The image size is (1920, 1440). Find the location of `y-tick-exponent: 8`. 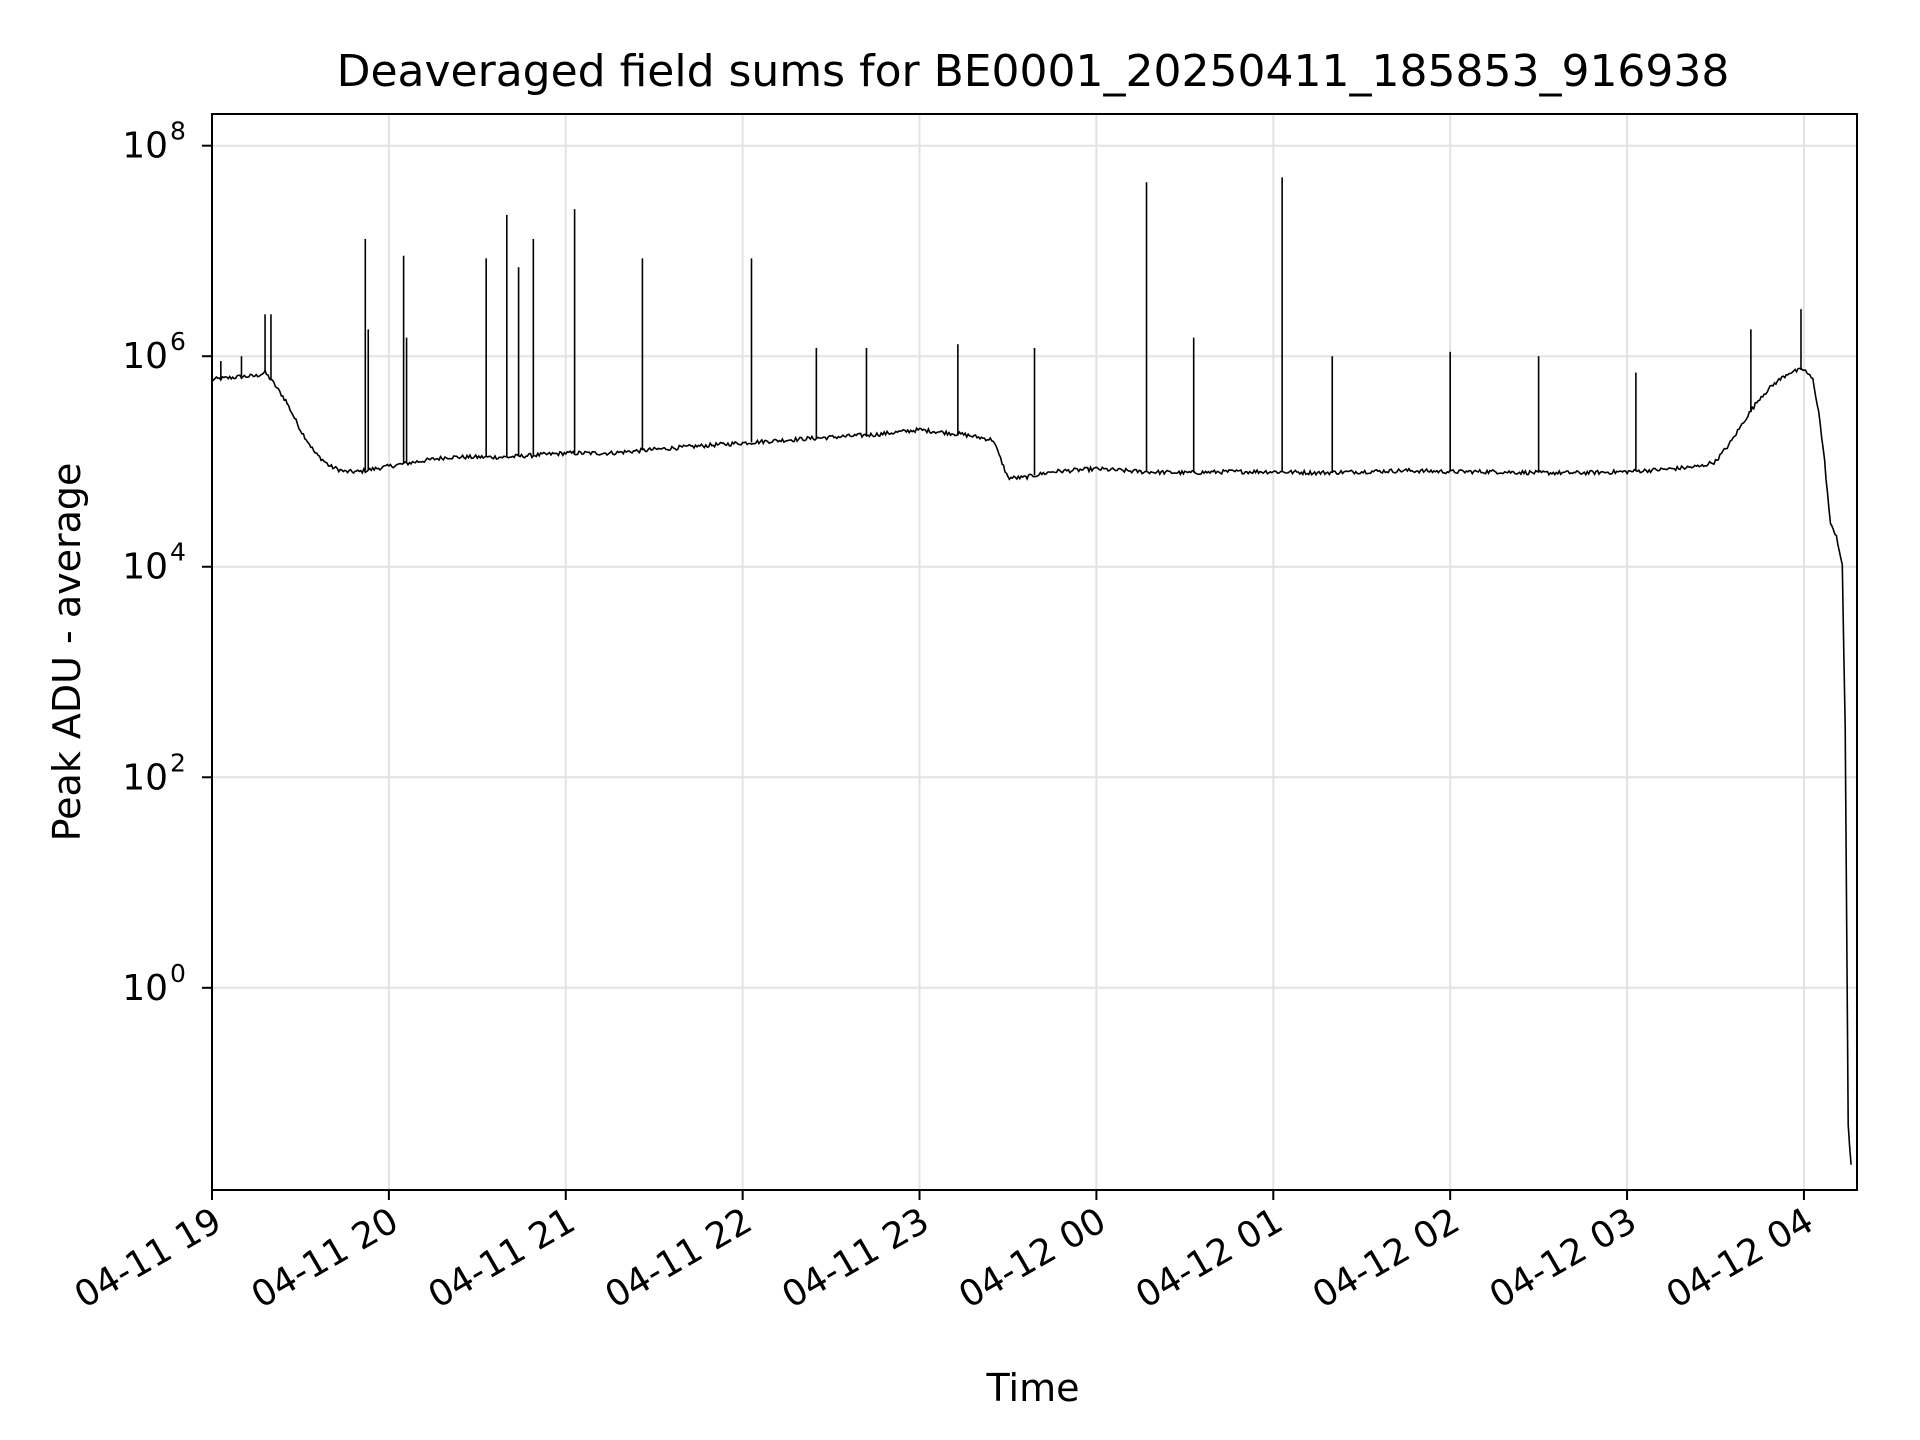

y-tick-exponent: 8 is located at coordinates (178, 131).